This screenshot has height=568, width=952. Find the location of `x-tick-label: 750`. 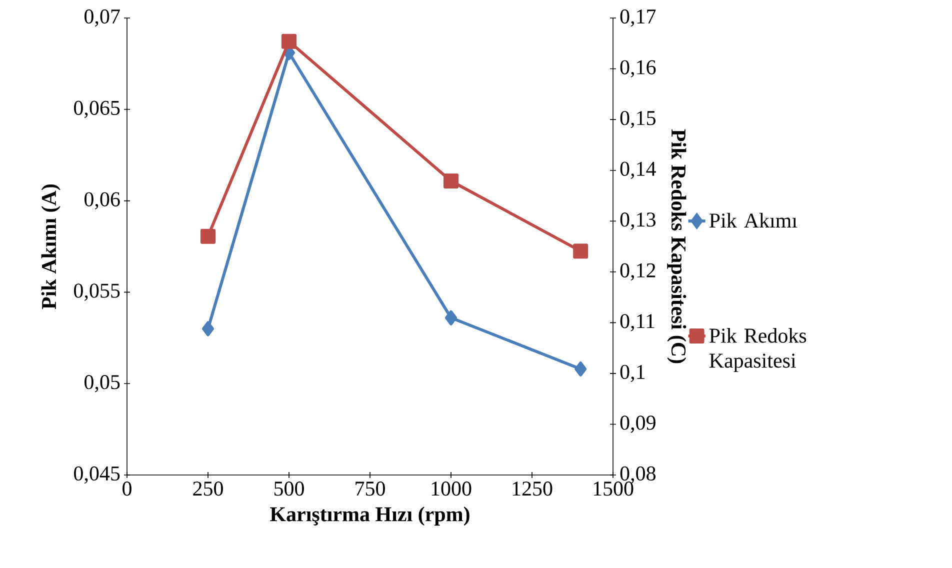

x-tick-label: 750 is located at coordinates (370, 489).